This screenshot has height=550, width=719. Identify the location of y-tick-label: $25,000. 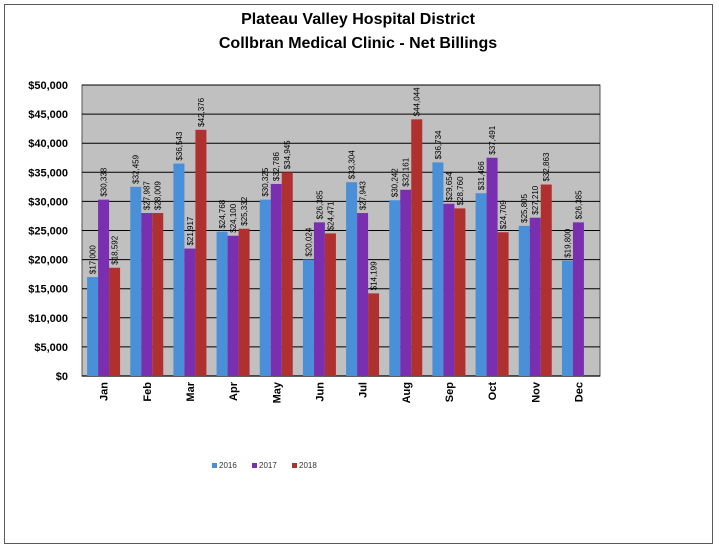
(48, 232).